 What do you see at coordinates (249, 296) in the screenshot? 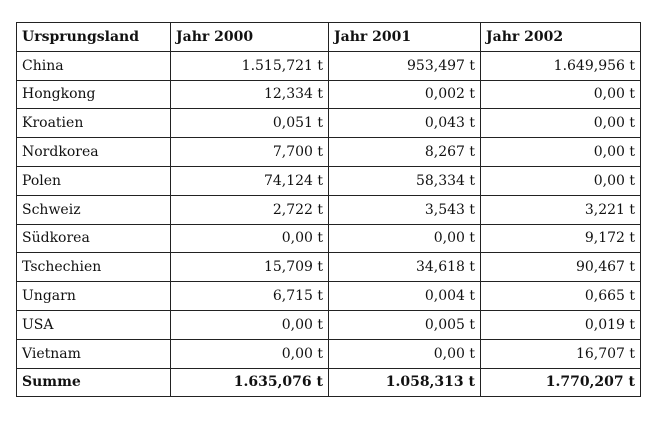
I see `value-cell: 6,715 t` at bounding box center [249, 296].